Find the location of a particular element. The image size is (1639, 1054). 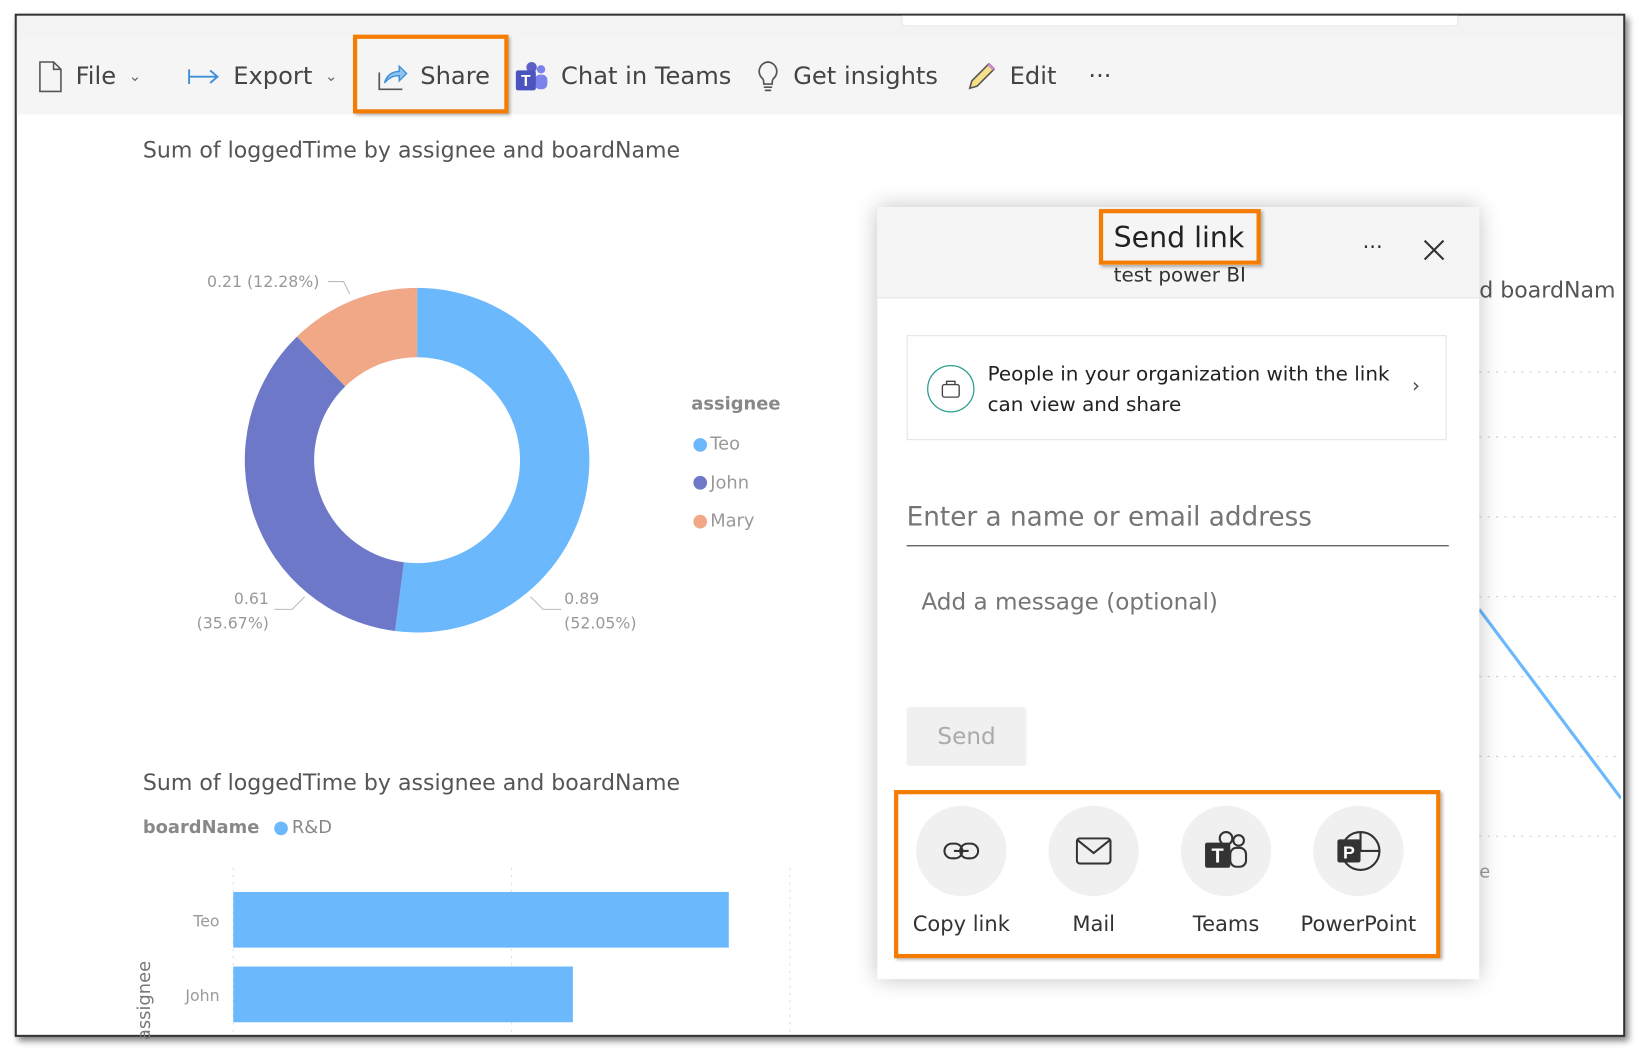

line-series is located at coordinates (1550, 704).